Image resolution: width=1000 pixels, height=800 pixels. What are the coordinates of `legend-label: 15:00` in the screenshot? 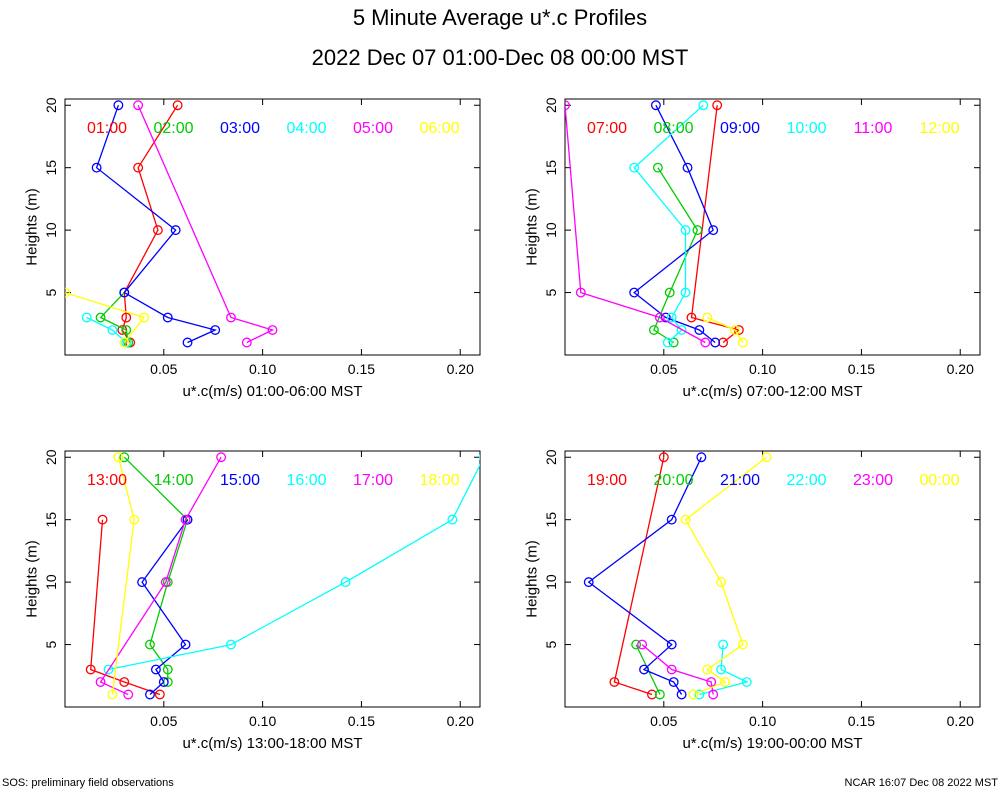 It's located at (240, 480).